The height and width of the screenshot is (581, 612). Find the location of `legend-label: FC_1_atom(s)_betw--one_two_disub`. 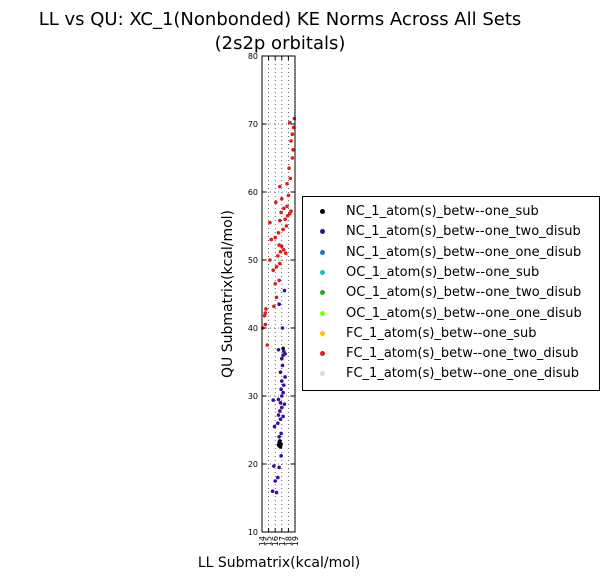

legend-label: FC_1_atom(s)_betw--one_two_disub is located at coordinates (462, 354).